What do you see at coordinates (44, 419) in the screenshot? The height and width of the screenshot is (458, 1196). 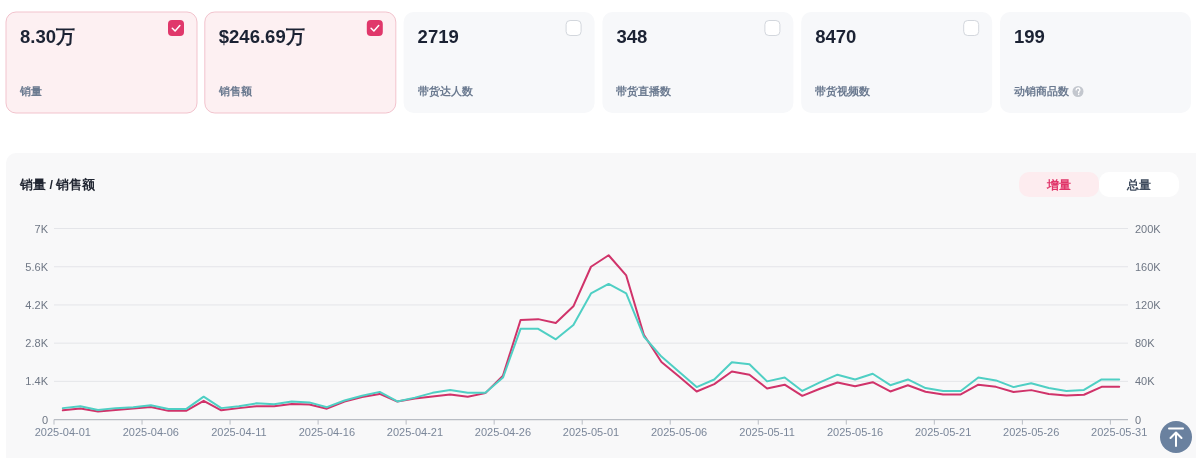 I see `y-tick-label: 0` at bounding box center [44, 419].